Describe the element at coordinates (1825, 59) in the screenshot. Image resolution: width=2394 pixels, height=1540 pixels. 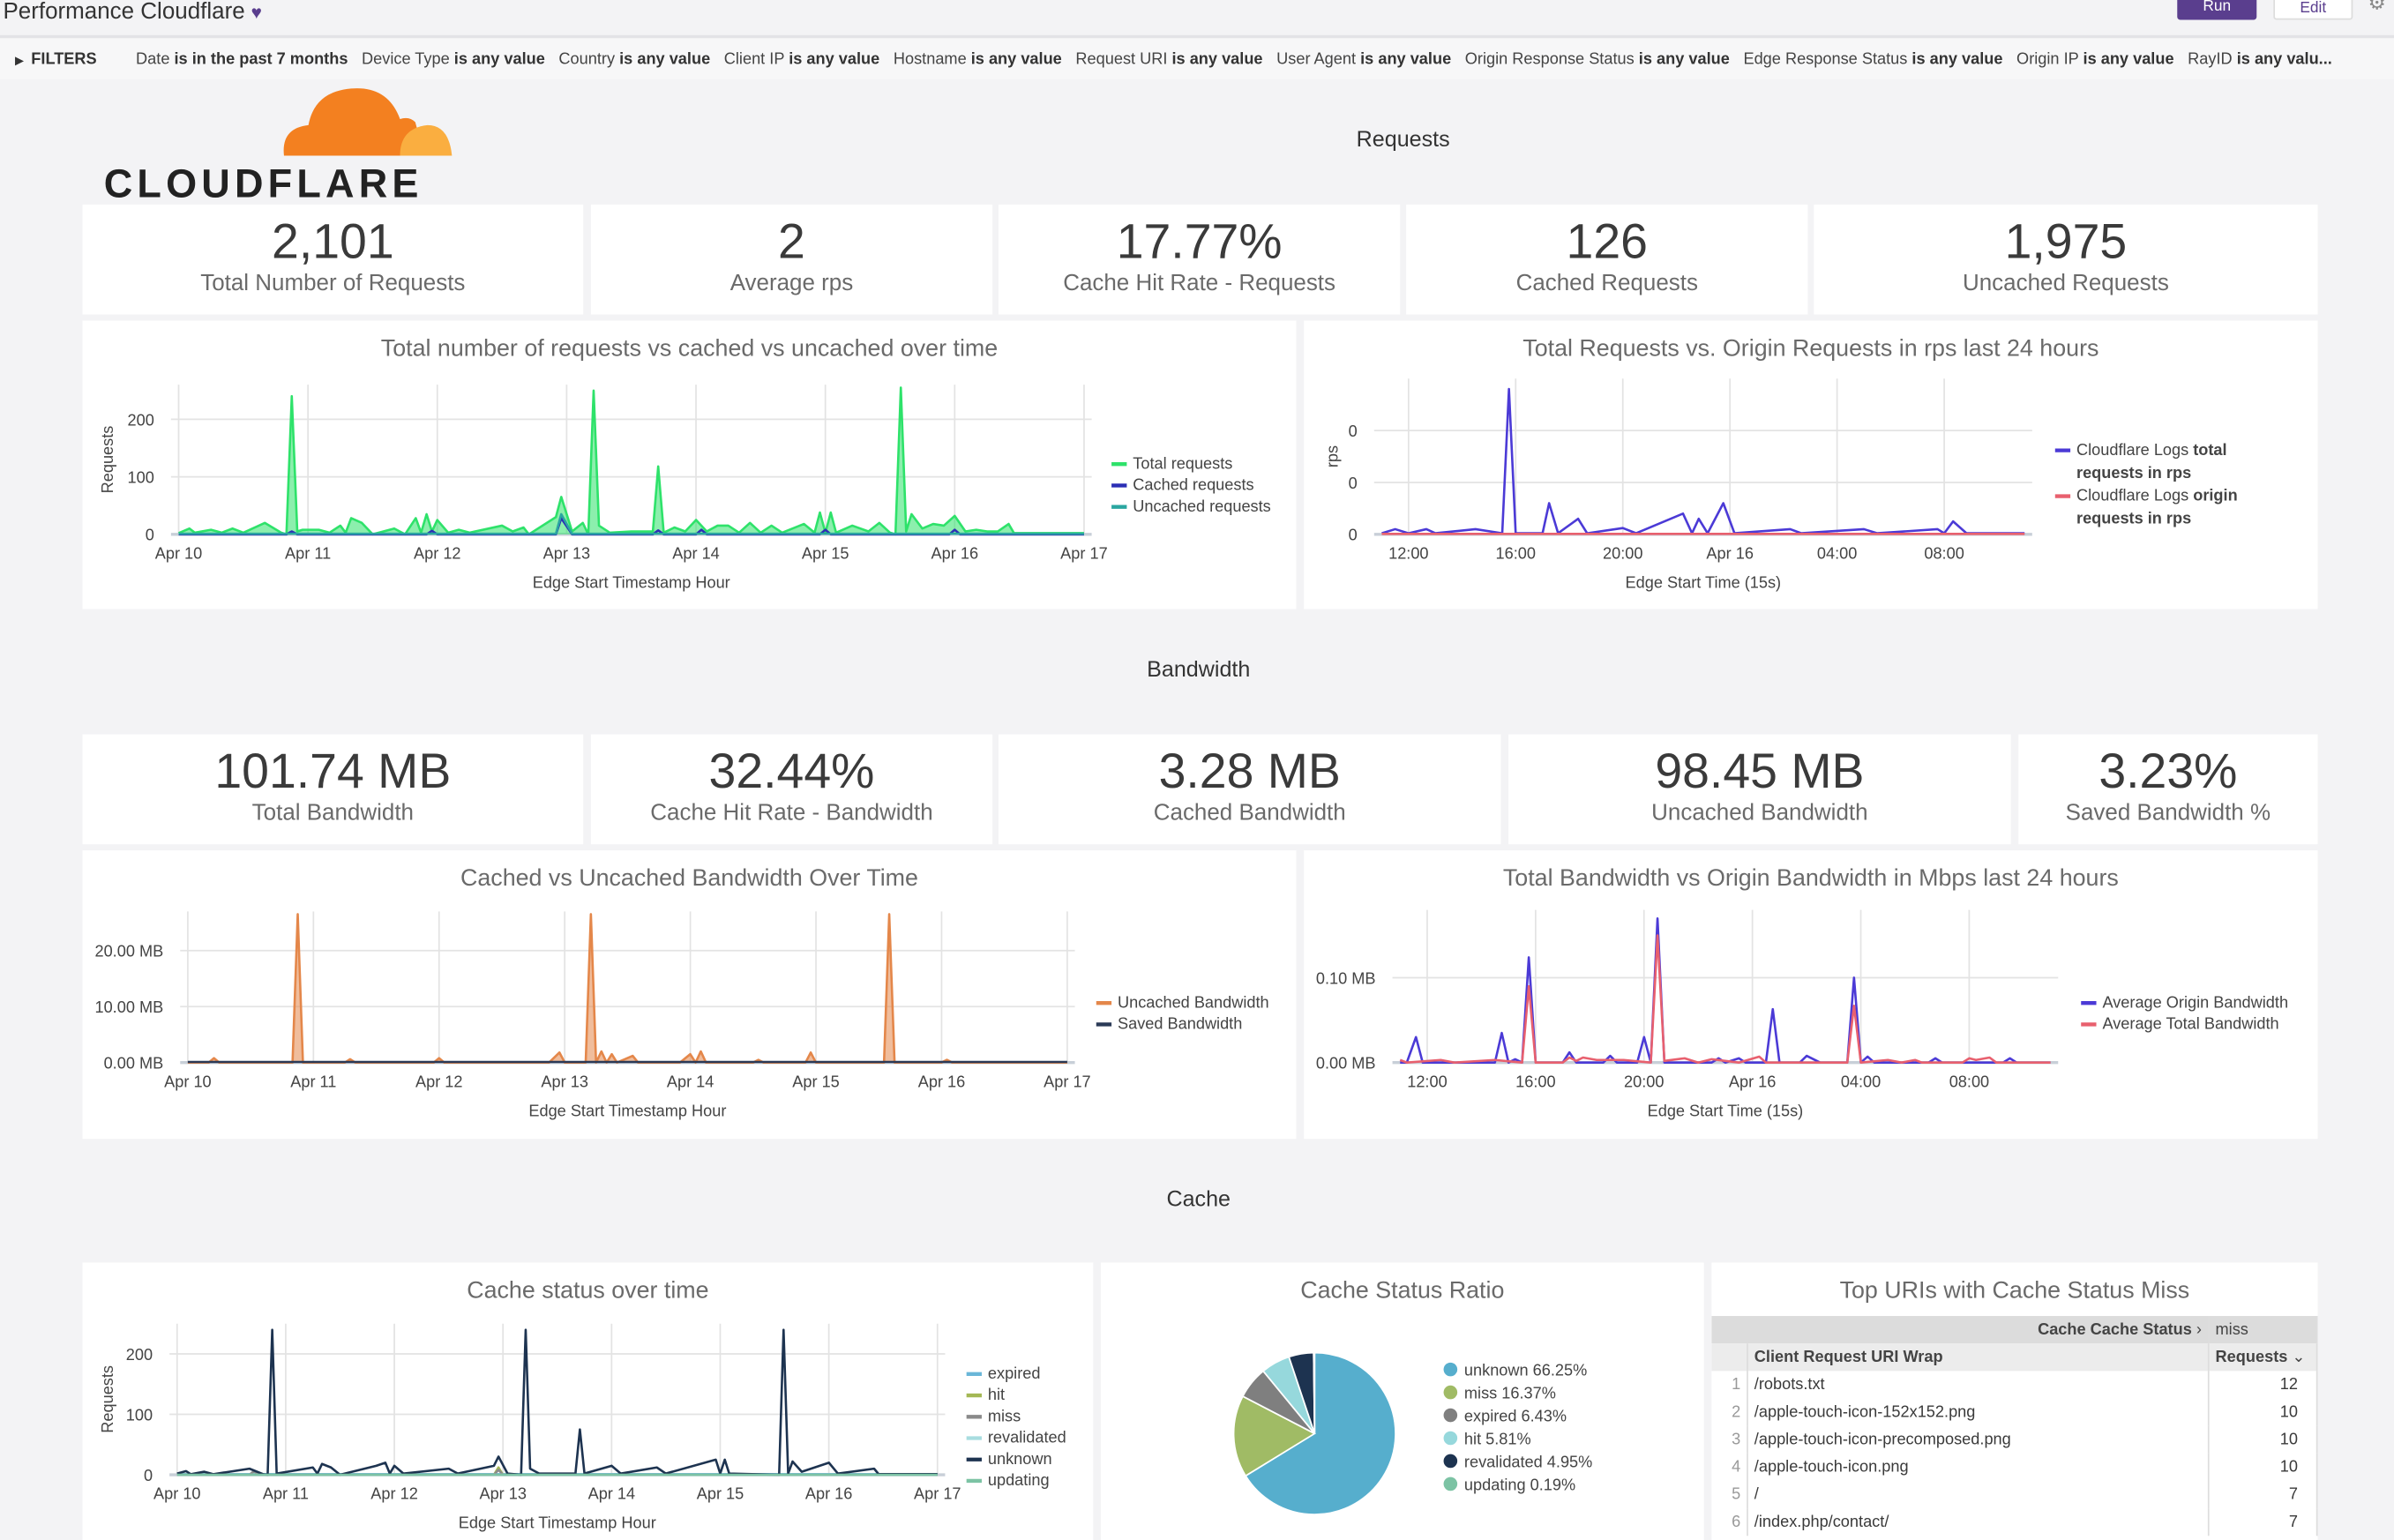
I see `filter-field: Edge Response Status` at that location.